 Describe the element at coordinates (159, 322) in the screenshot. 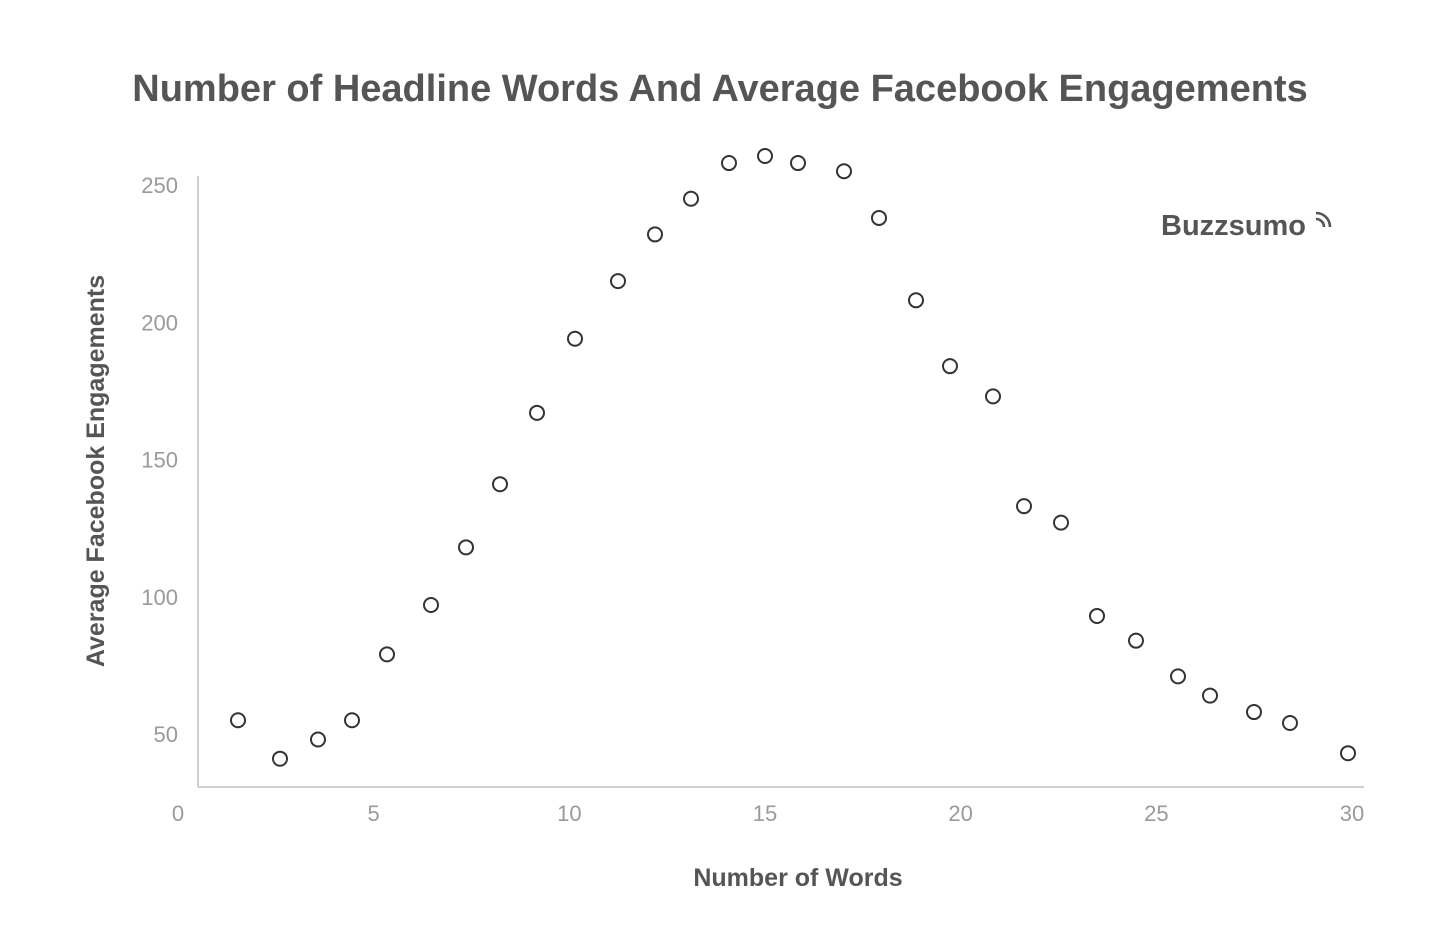

I see `y-tick-label: 200` at that location.